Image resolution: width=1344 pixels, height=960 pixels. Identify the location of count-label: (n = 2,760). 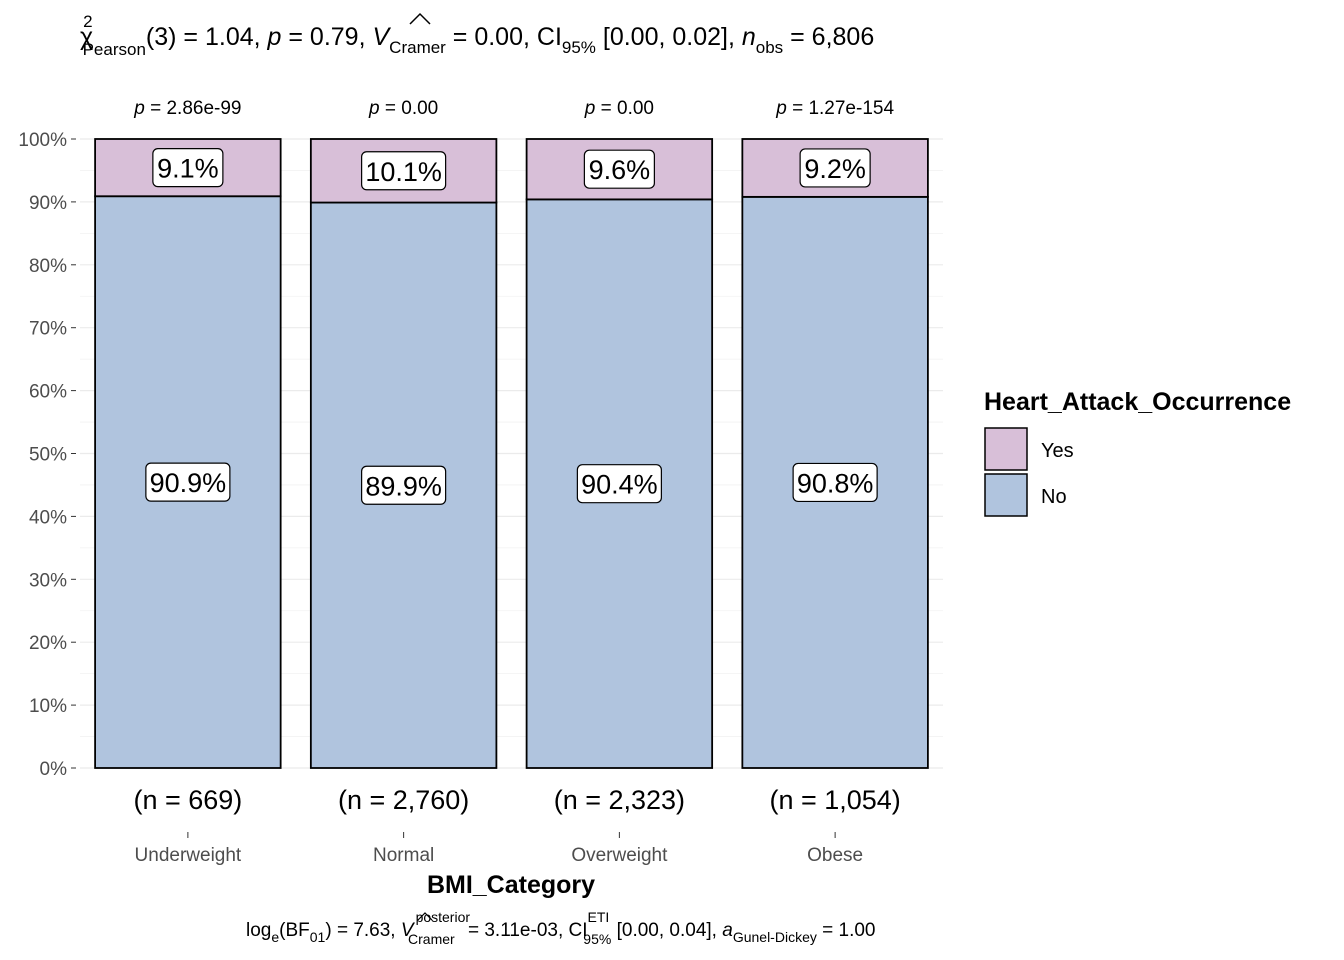
(403, 800).